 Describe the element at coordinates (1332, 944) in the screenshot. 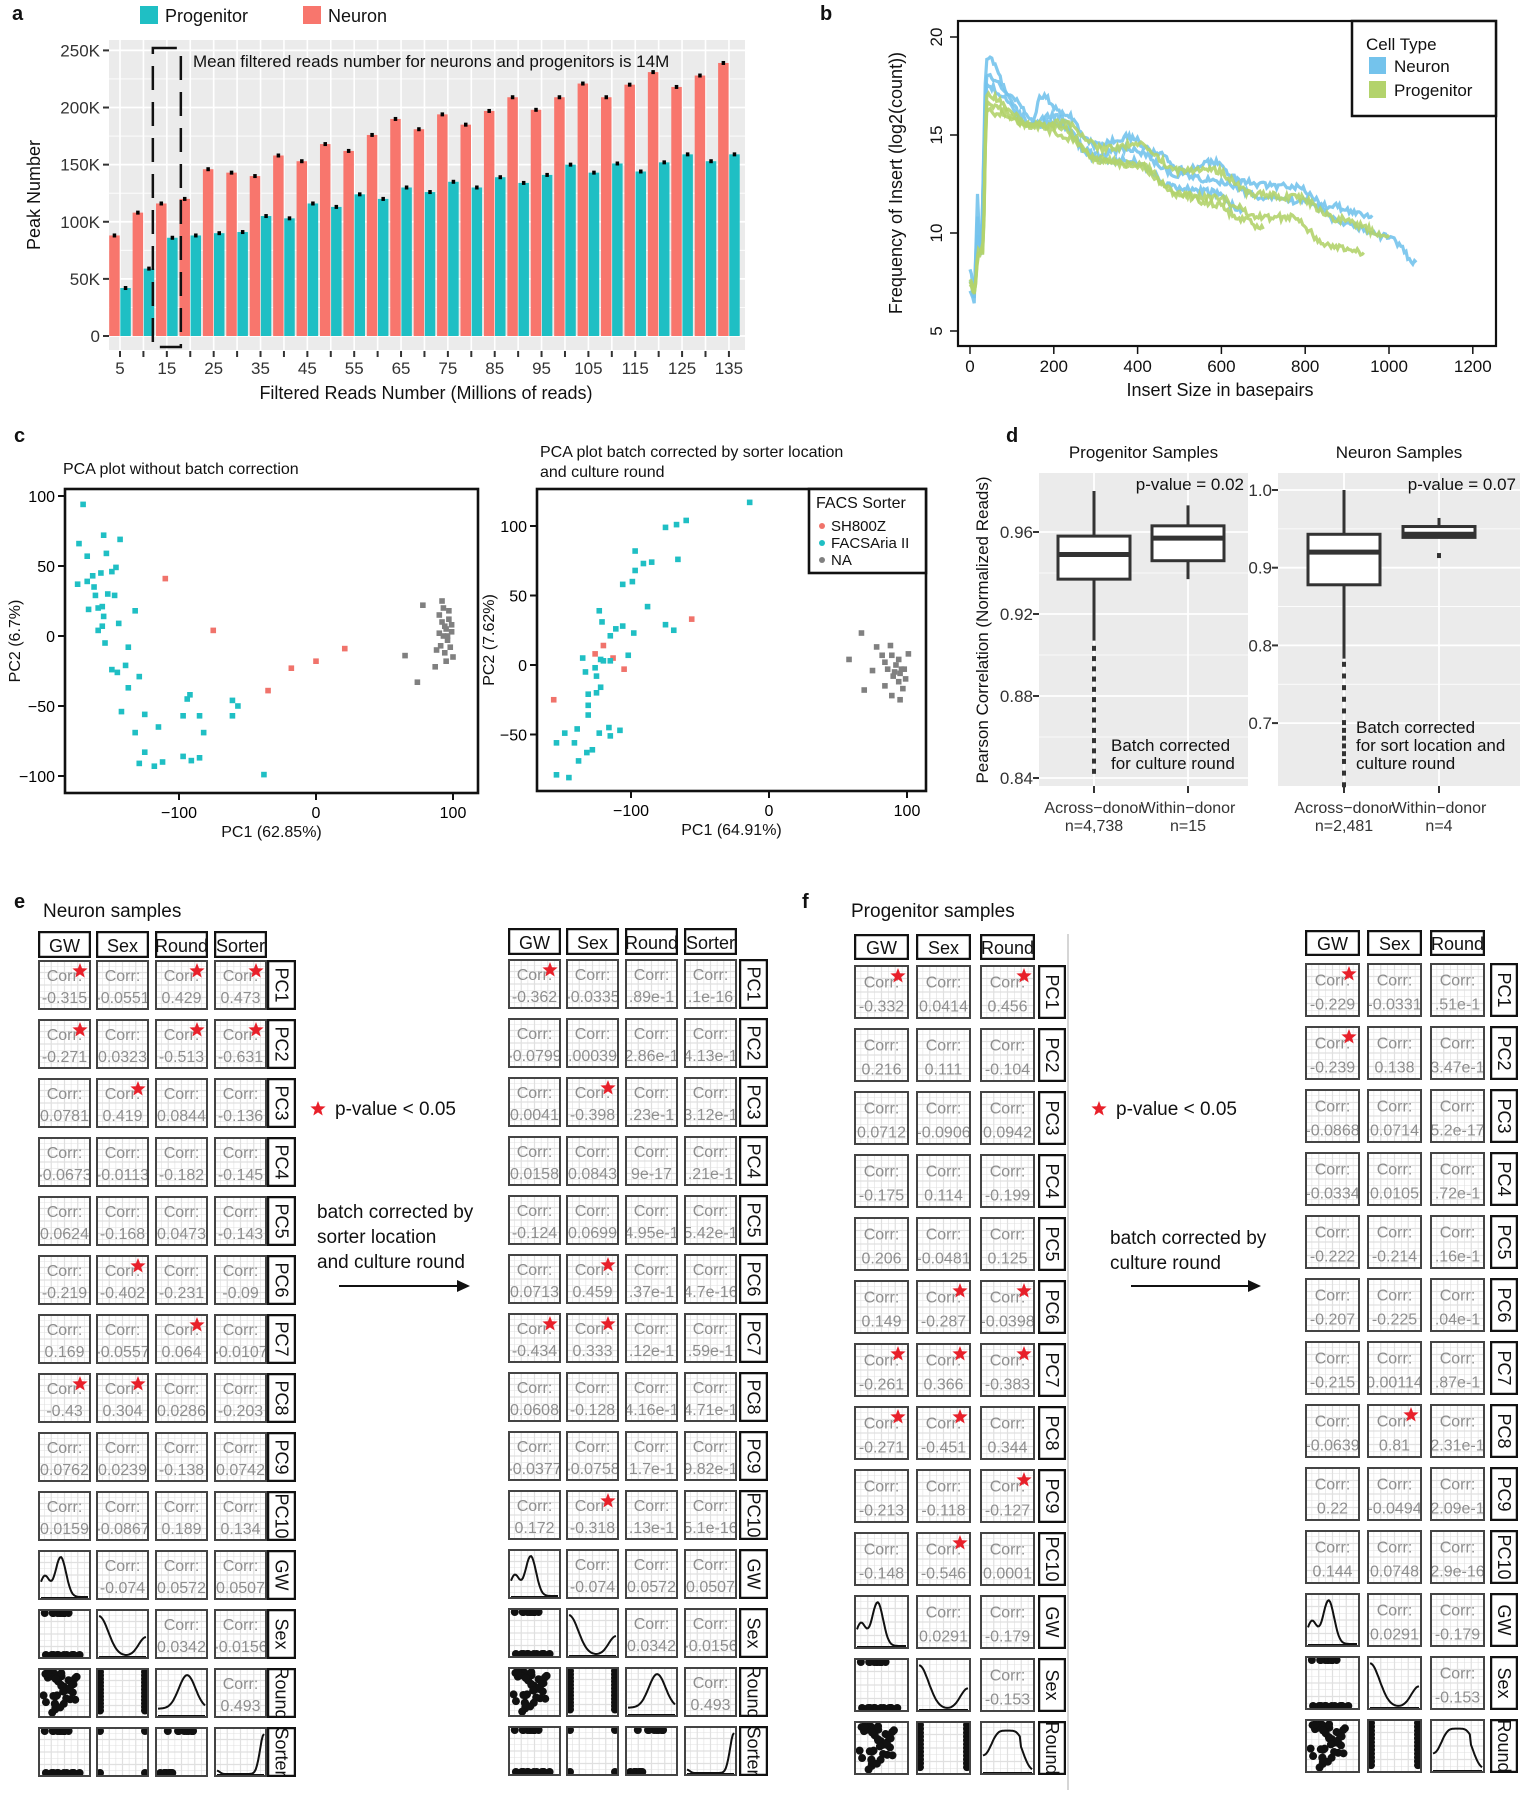

I see `column-header-label: GW` at that location.